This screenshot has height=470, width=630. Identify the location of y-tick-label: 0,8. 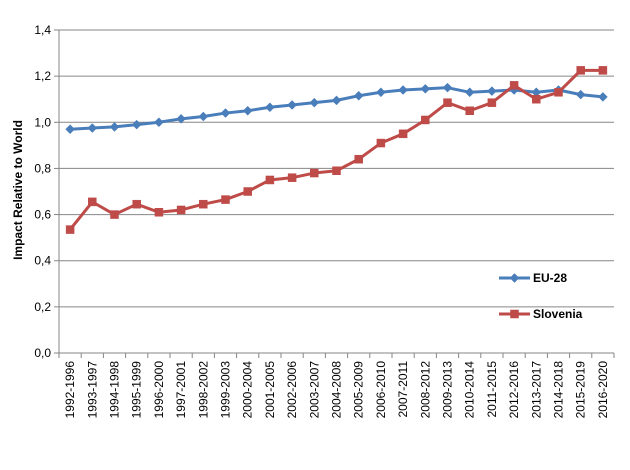
(42, 168).